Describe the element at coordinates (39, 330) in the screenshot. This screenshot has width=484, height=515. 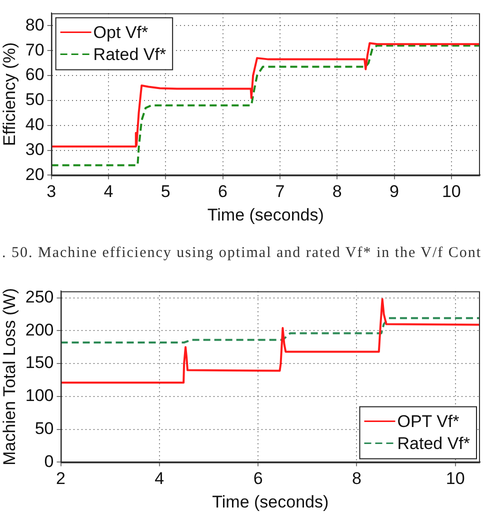
I see `y-tick-label: 200` at that location.